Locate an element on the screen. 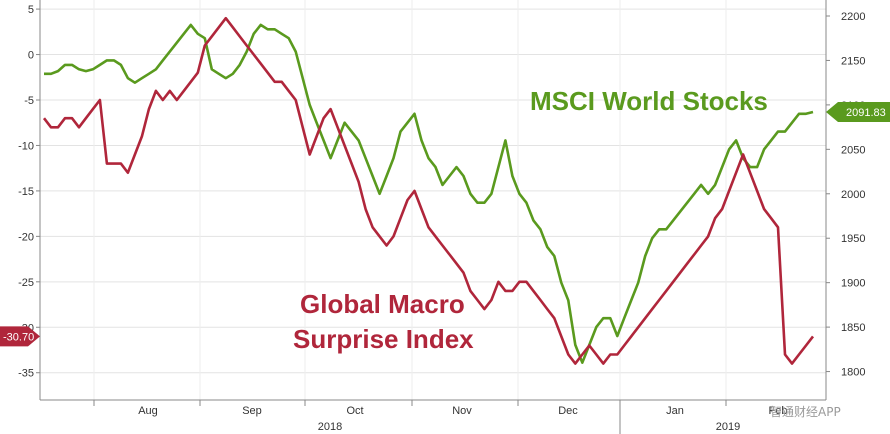 The height and width of the screenshot is (434, 890). right-axis-ticks: 220021502100205020001950190018501800 is located at coordinates (845, 195).